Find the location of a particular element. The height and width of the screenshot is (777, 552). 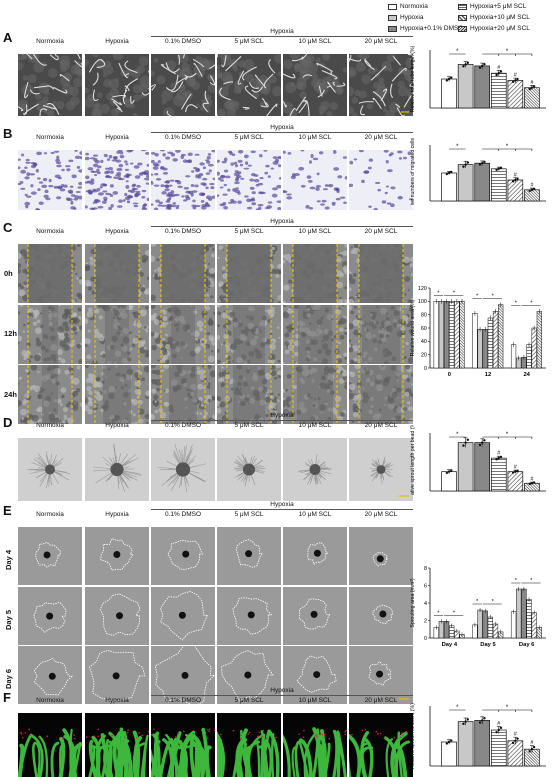

bar-chart-d: Relative sprout length per bead (%) # # # * * is located at coordinates (479, 462).